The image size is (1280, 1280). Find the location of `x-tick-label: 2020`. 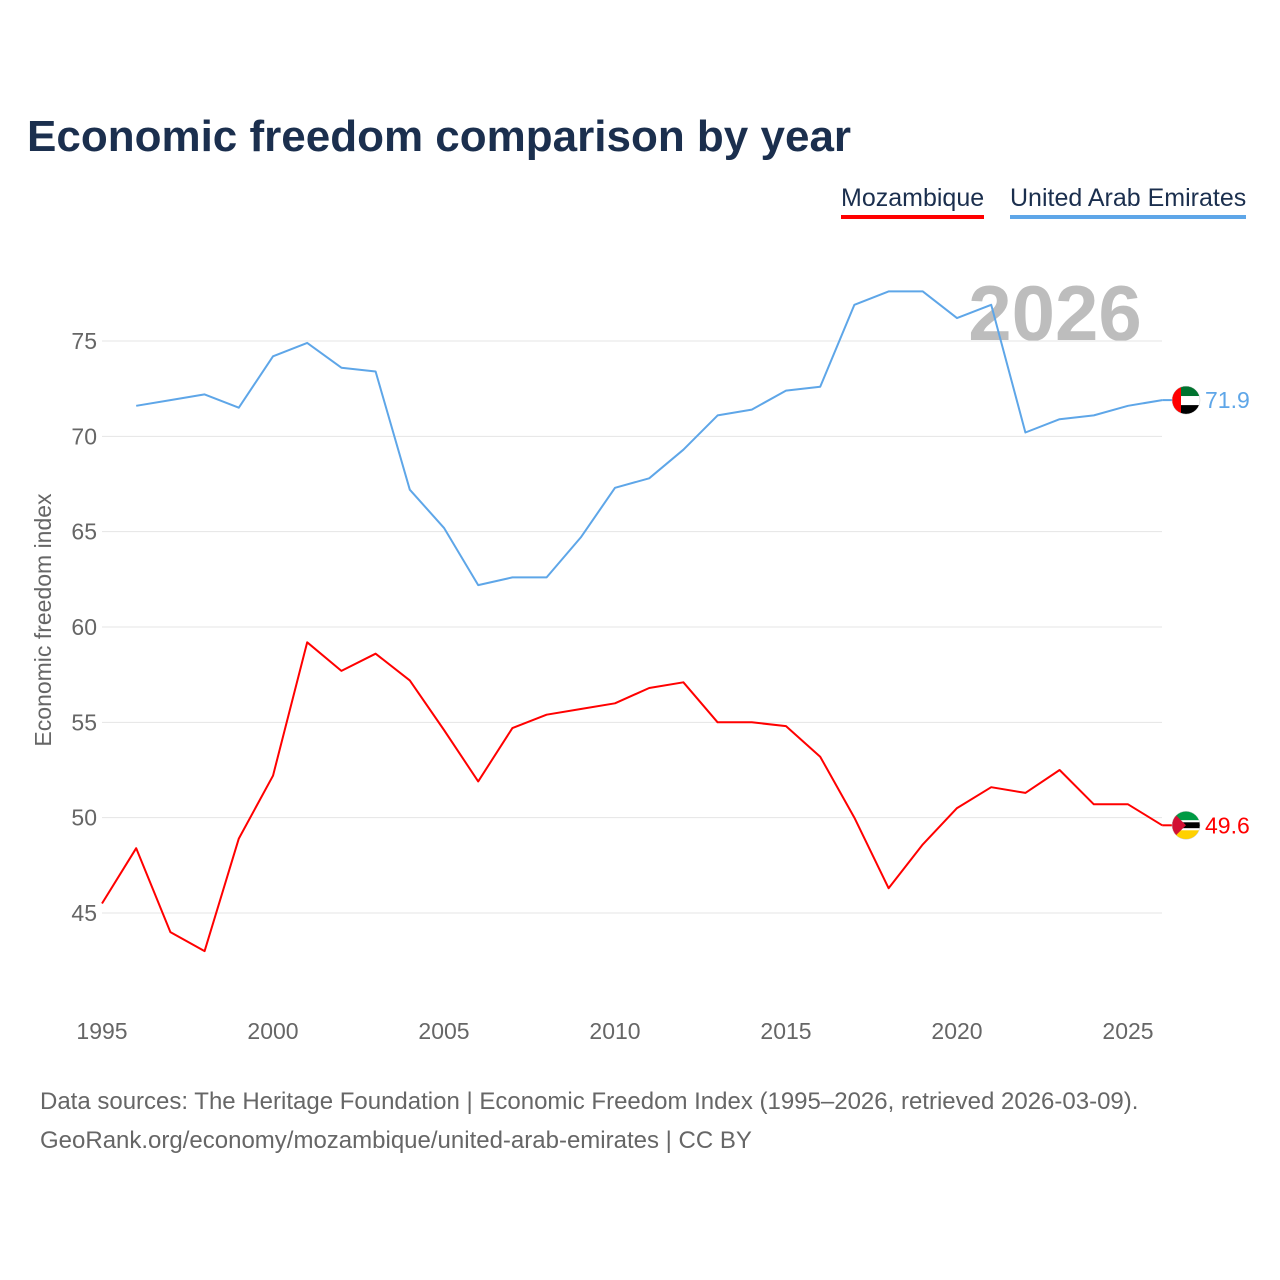

x-tick-label: 2020 is located at coordinates (956, 1031).